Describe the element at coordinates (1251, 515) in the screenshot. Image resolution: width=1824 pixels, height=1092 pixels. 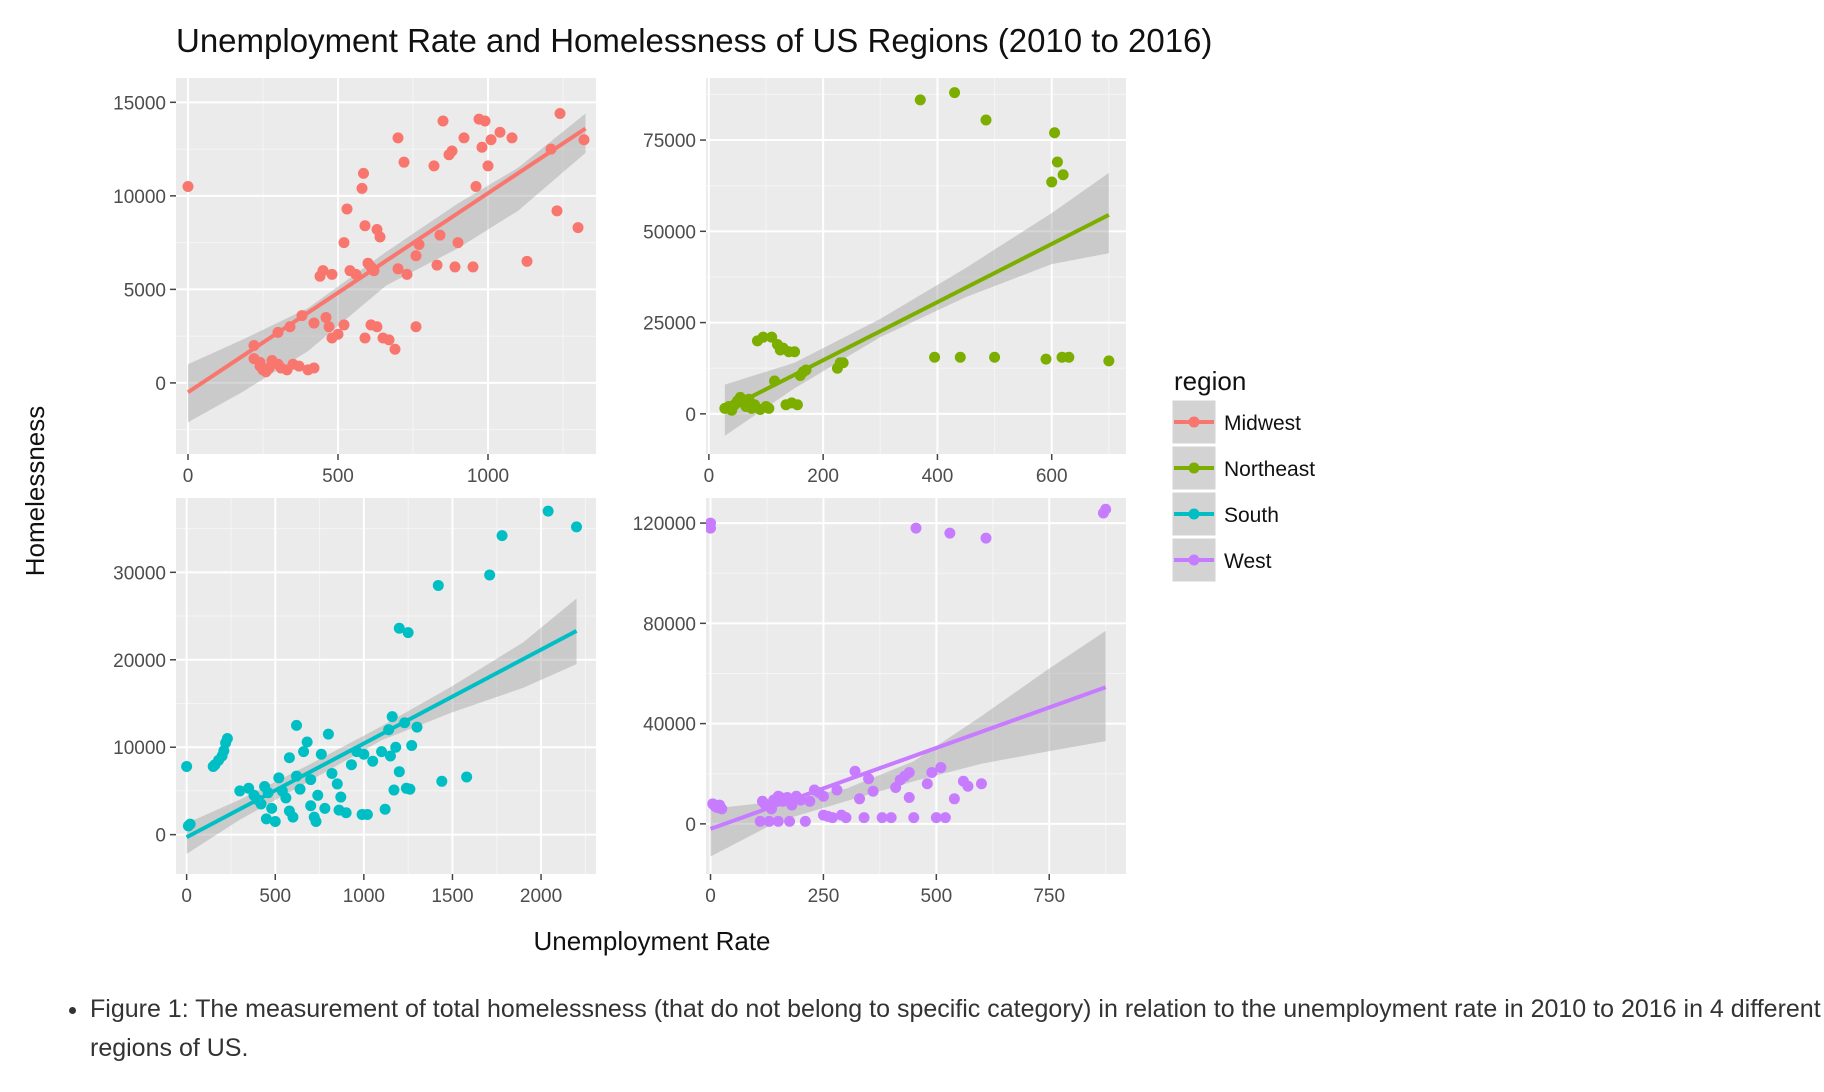
I see `legend-label: South` at that location.